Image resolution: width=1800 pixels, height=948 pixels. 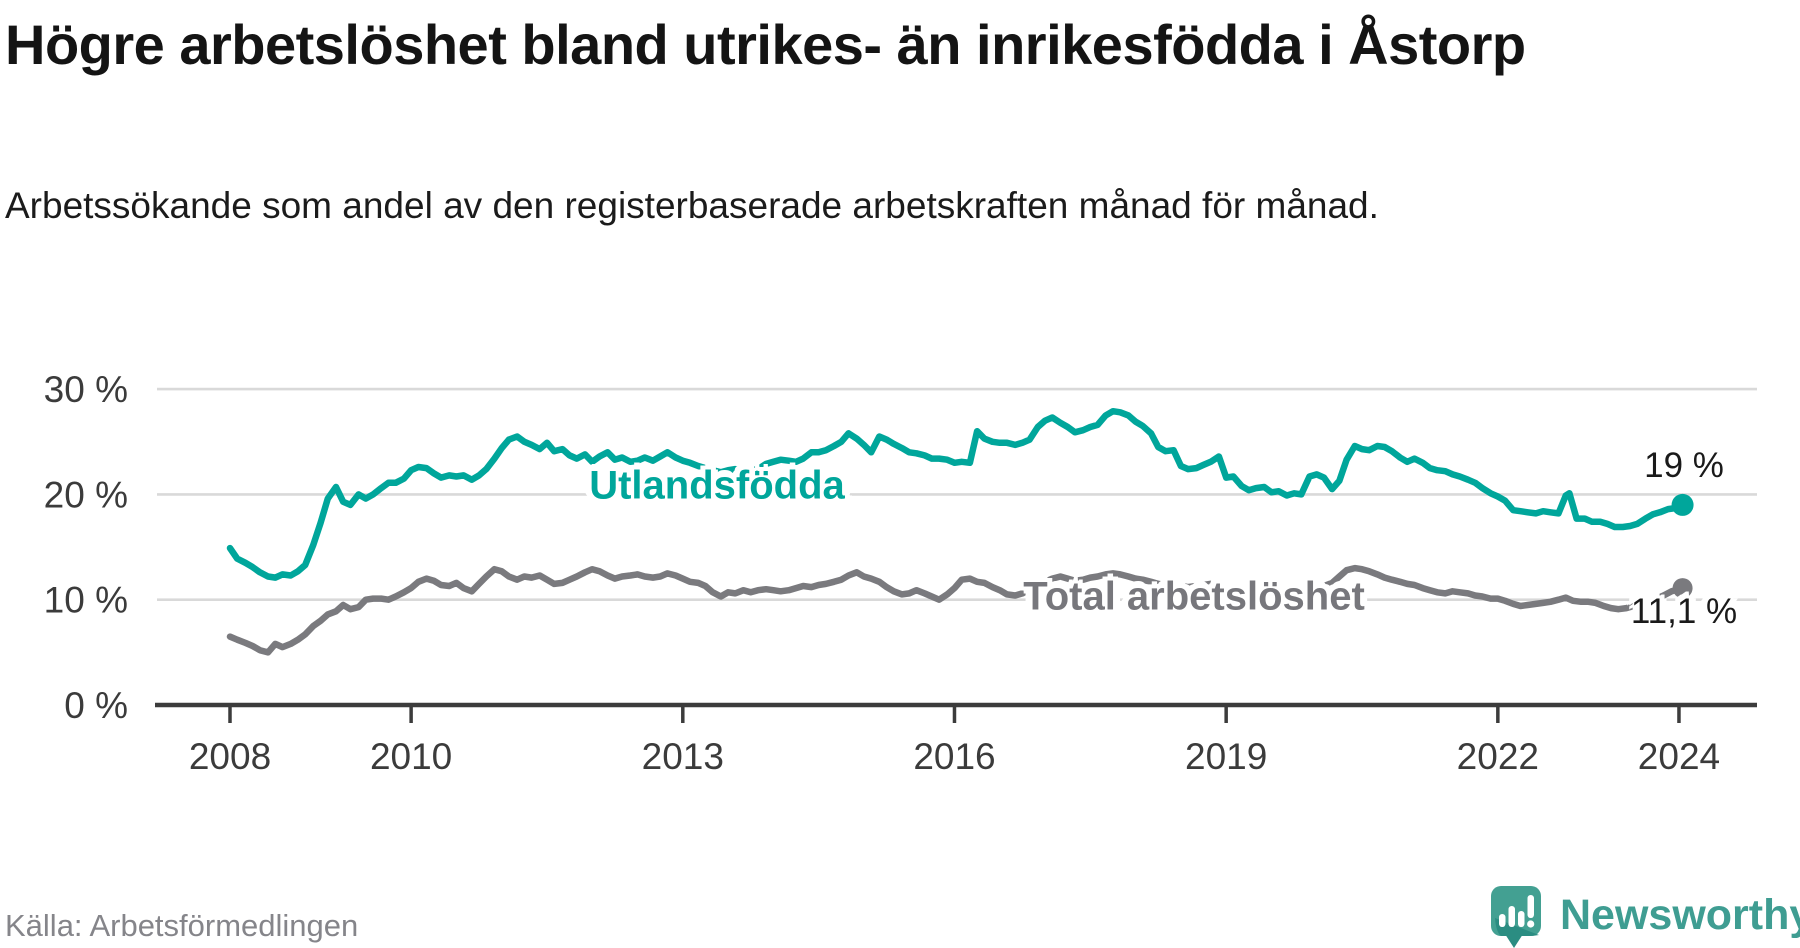 I want to click on x-tick-label: 2024, so click(x=1679, y=756).